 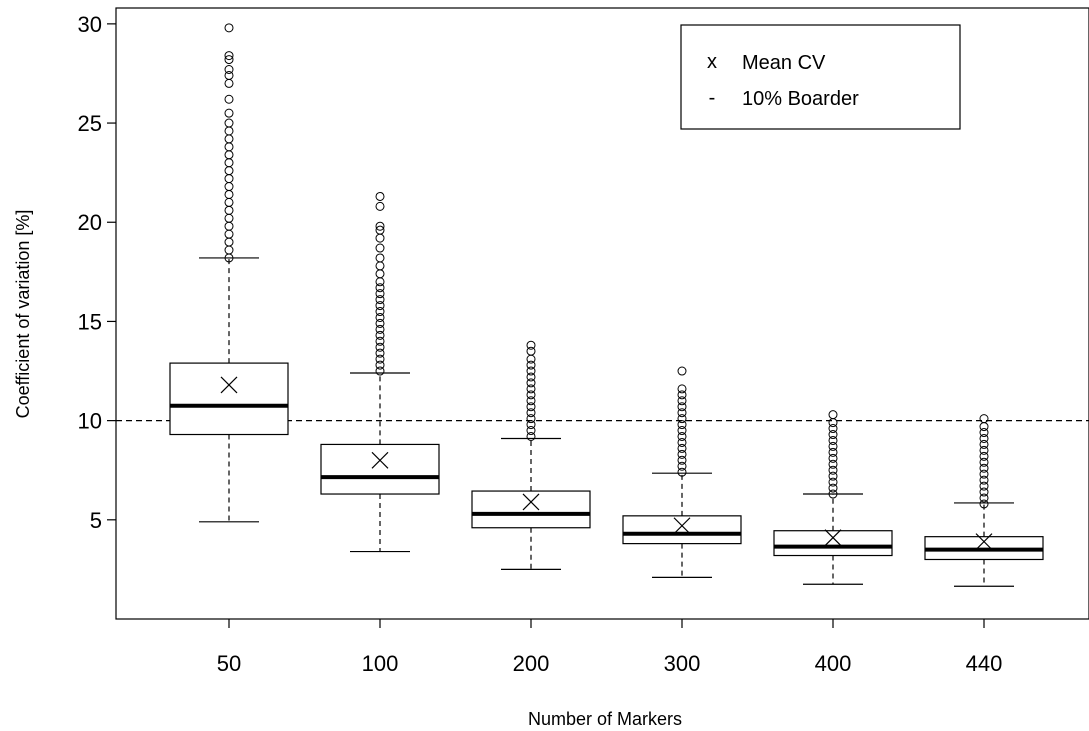 What do you see at coordinates (90, 24) in the screenshot?
I see `y-tick-label: 30` at bounding box center [90, 24].